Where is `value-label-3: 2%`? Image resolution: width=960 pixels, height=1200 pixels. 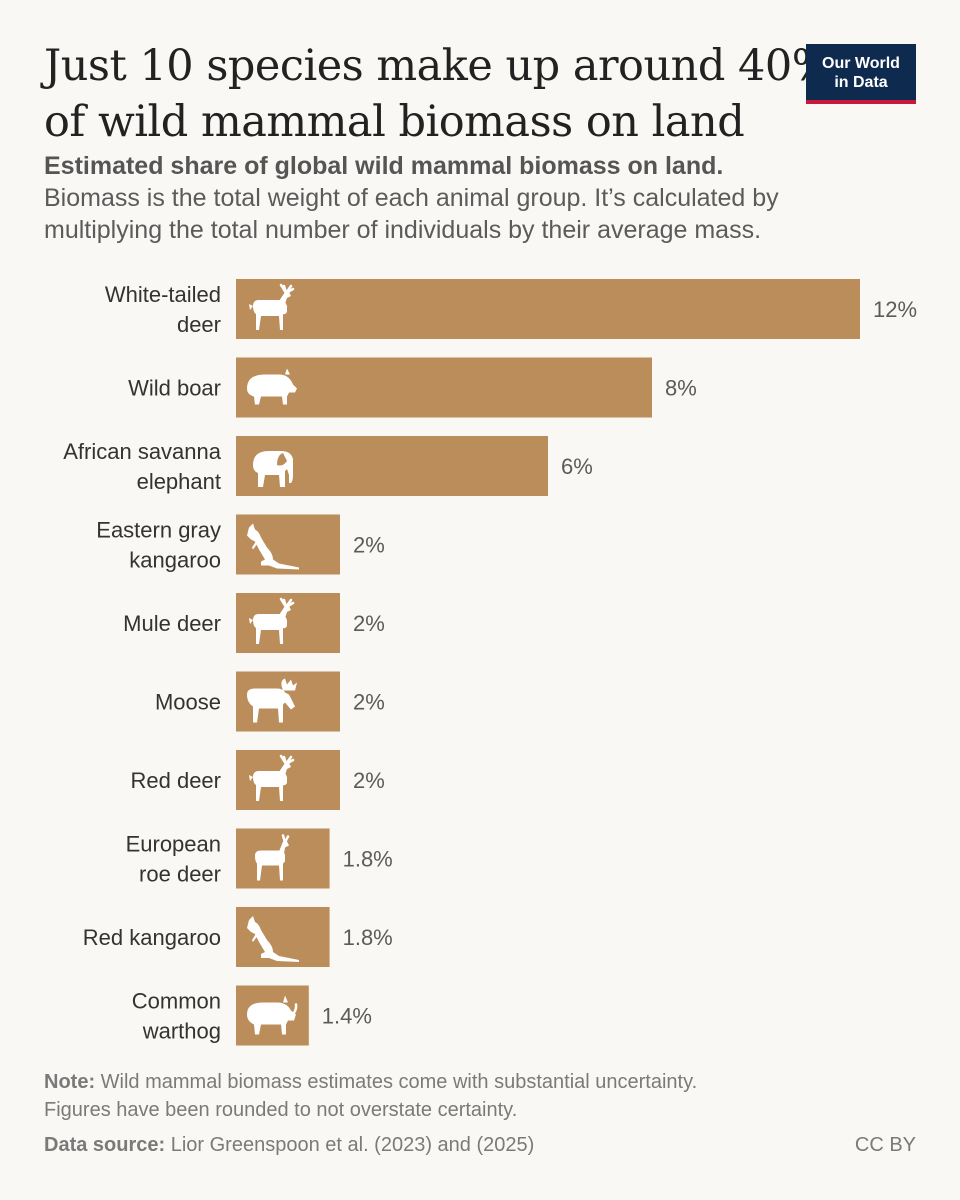 value-label-3: 2% is located at coordinates (369, 545).